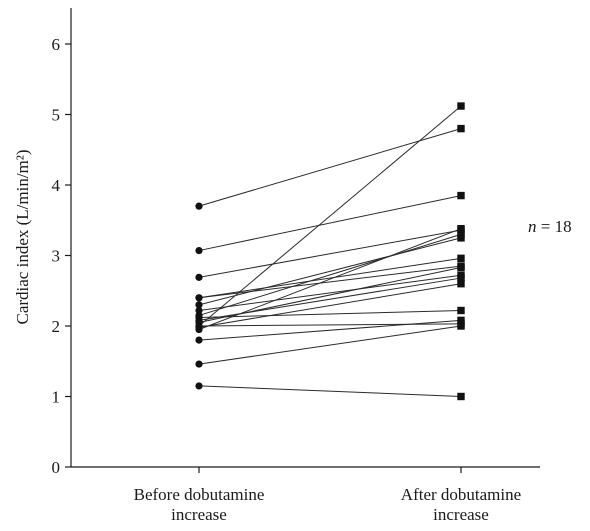  Describe the element at coordinates (554, 226) in the screenshot. I see `annotation-value: = 18` at that location.